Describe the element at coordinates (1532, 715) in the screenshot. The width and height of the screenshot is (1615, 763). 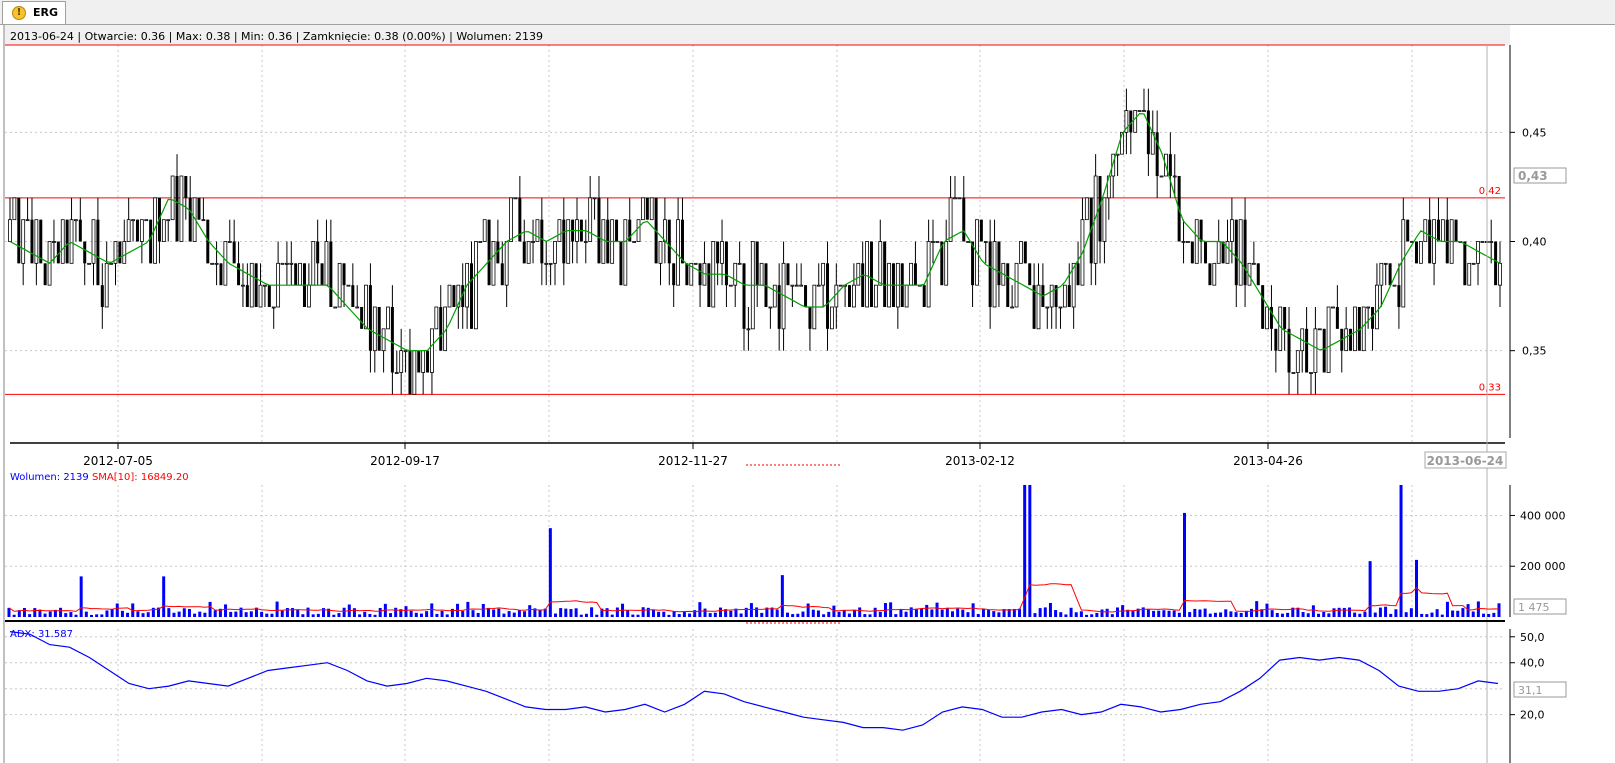
I see `adx-y-tick-label: 20,0` at that location.